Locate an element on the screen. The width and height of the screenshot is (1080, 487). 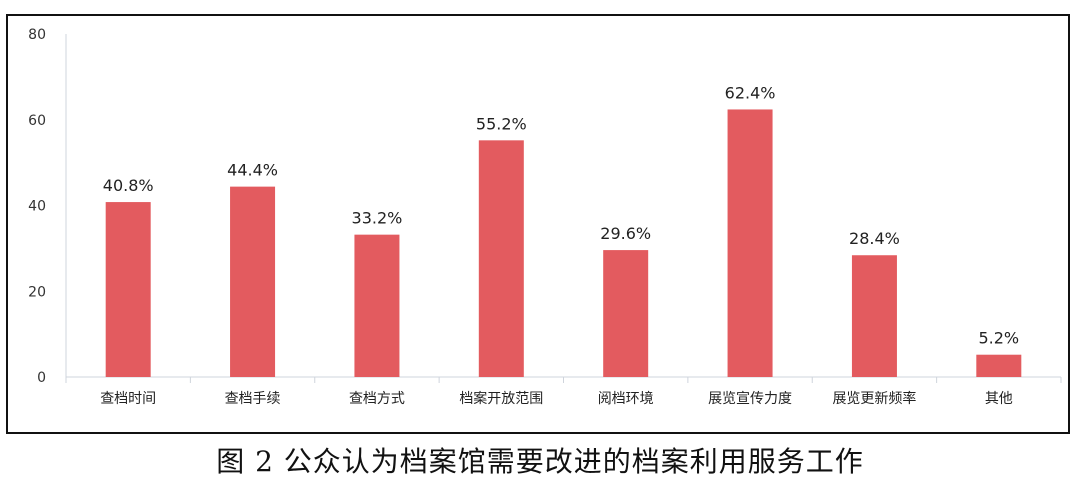
data-label: 5.2% is located at coordinates (998, 338).